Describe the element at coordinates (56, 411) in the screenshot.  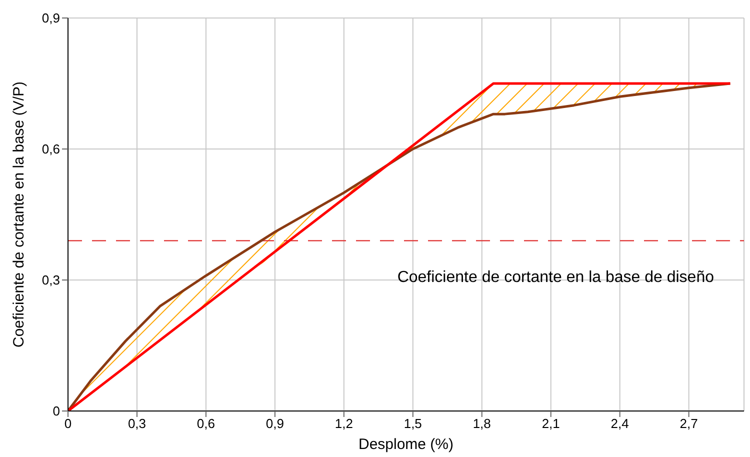
I see `y-tick-label: 0` at that location.